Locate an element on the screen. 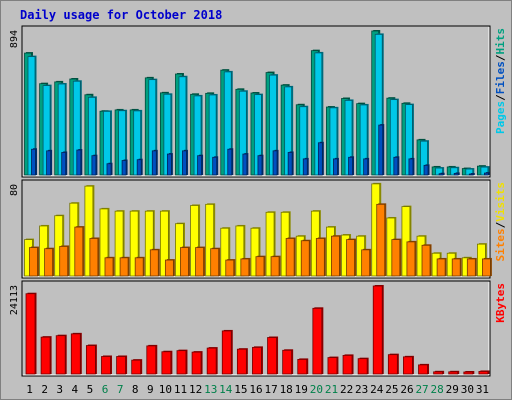 The height and width of the screenshot is (400, 512). xtick-day-5: 5 is located at coordinates (90, 389).